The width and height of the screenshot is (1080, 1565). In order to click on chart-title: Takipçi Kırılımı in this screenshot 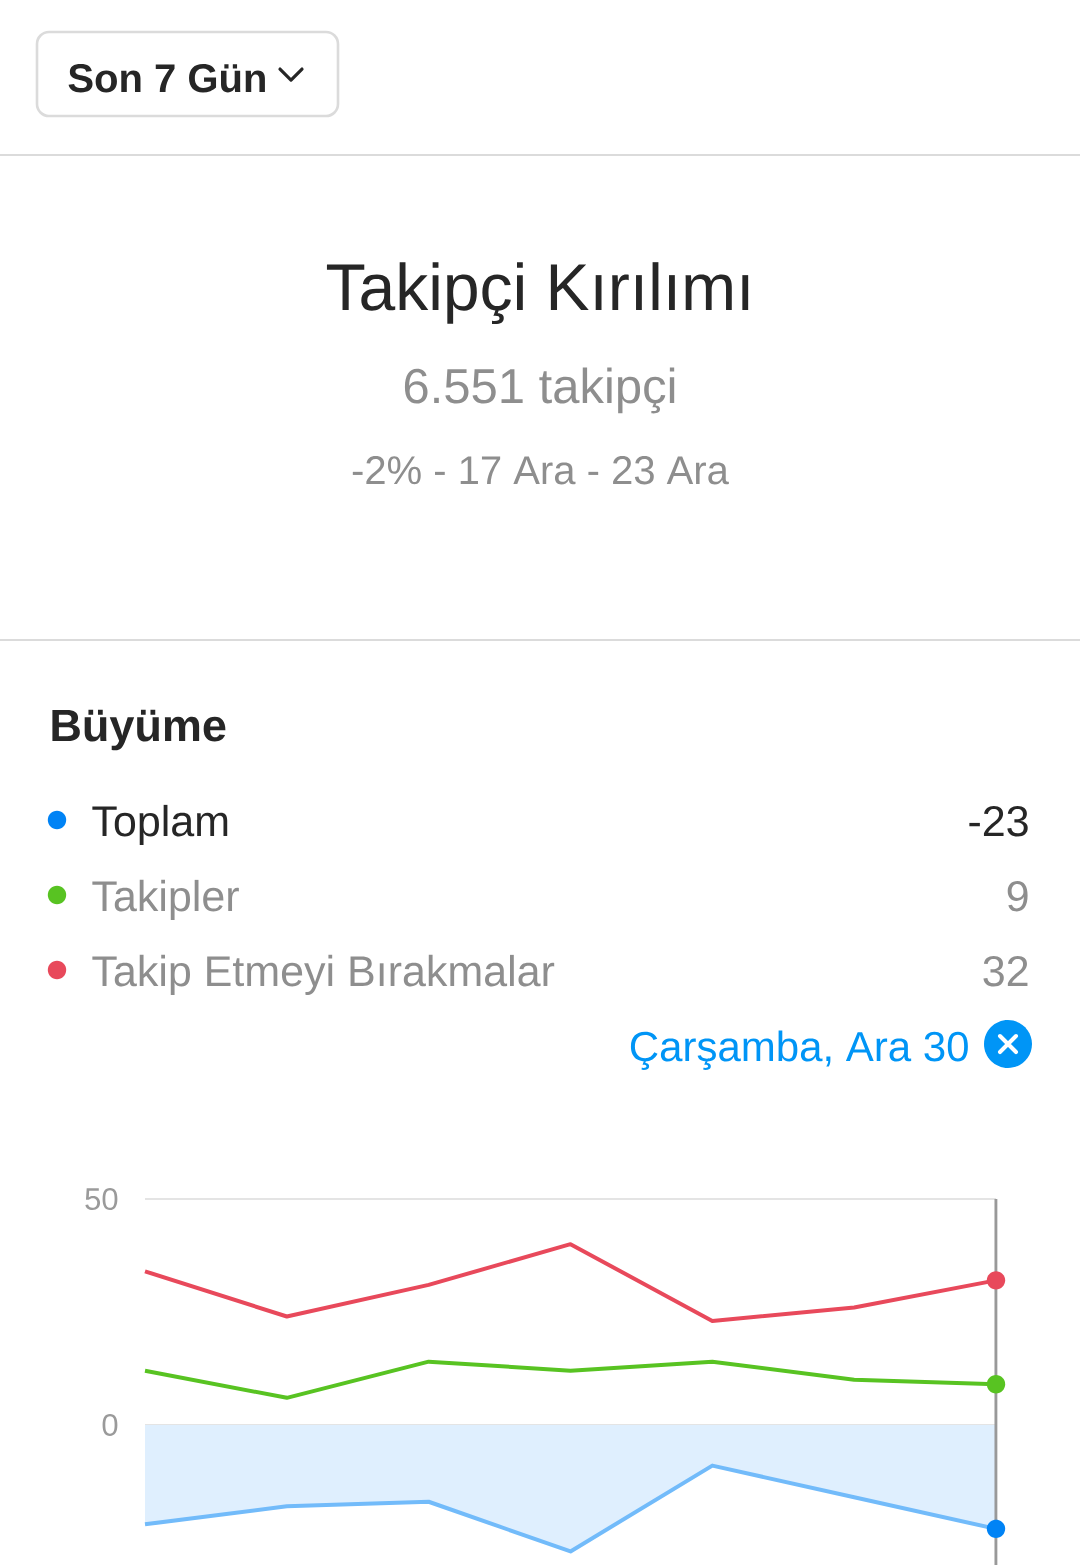, I will do `click(537, 293)`.